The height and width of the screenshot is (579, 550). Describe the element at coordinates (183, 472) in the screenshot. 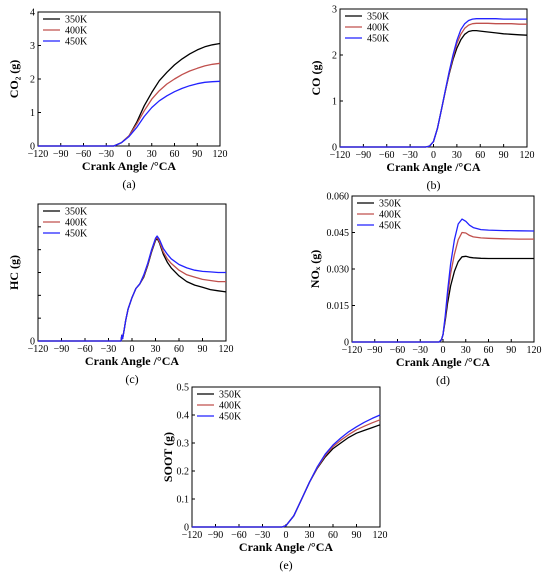

I see `y-tick-label: 0.2` at that location.